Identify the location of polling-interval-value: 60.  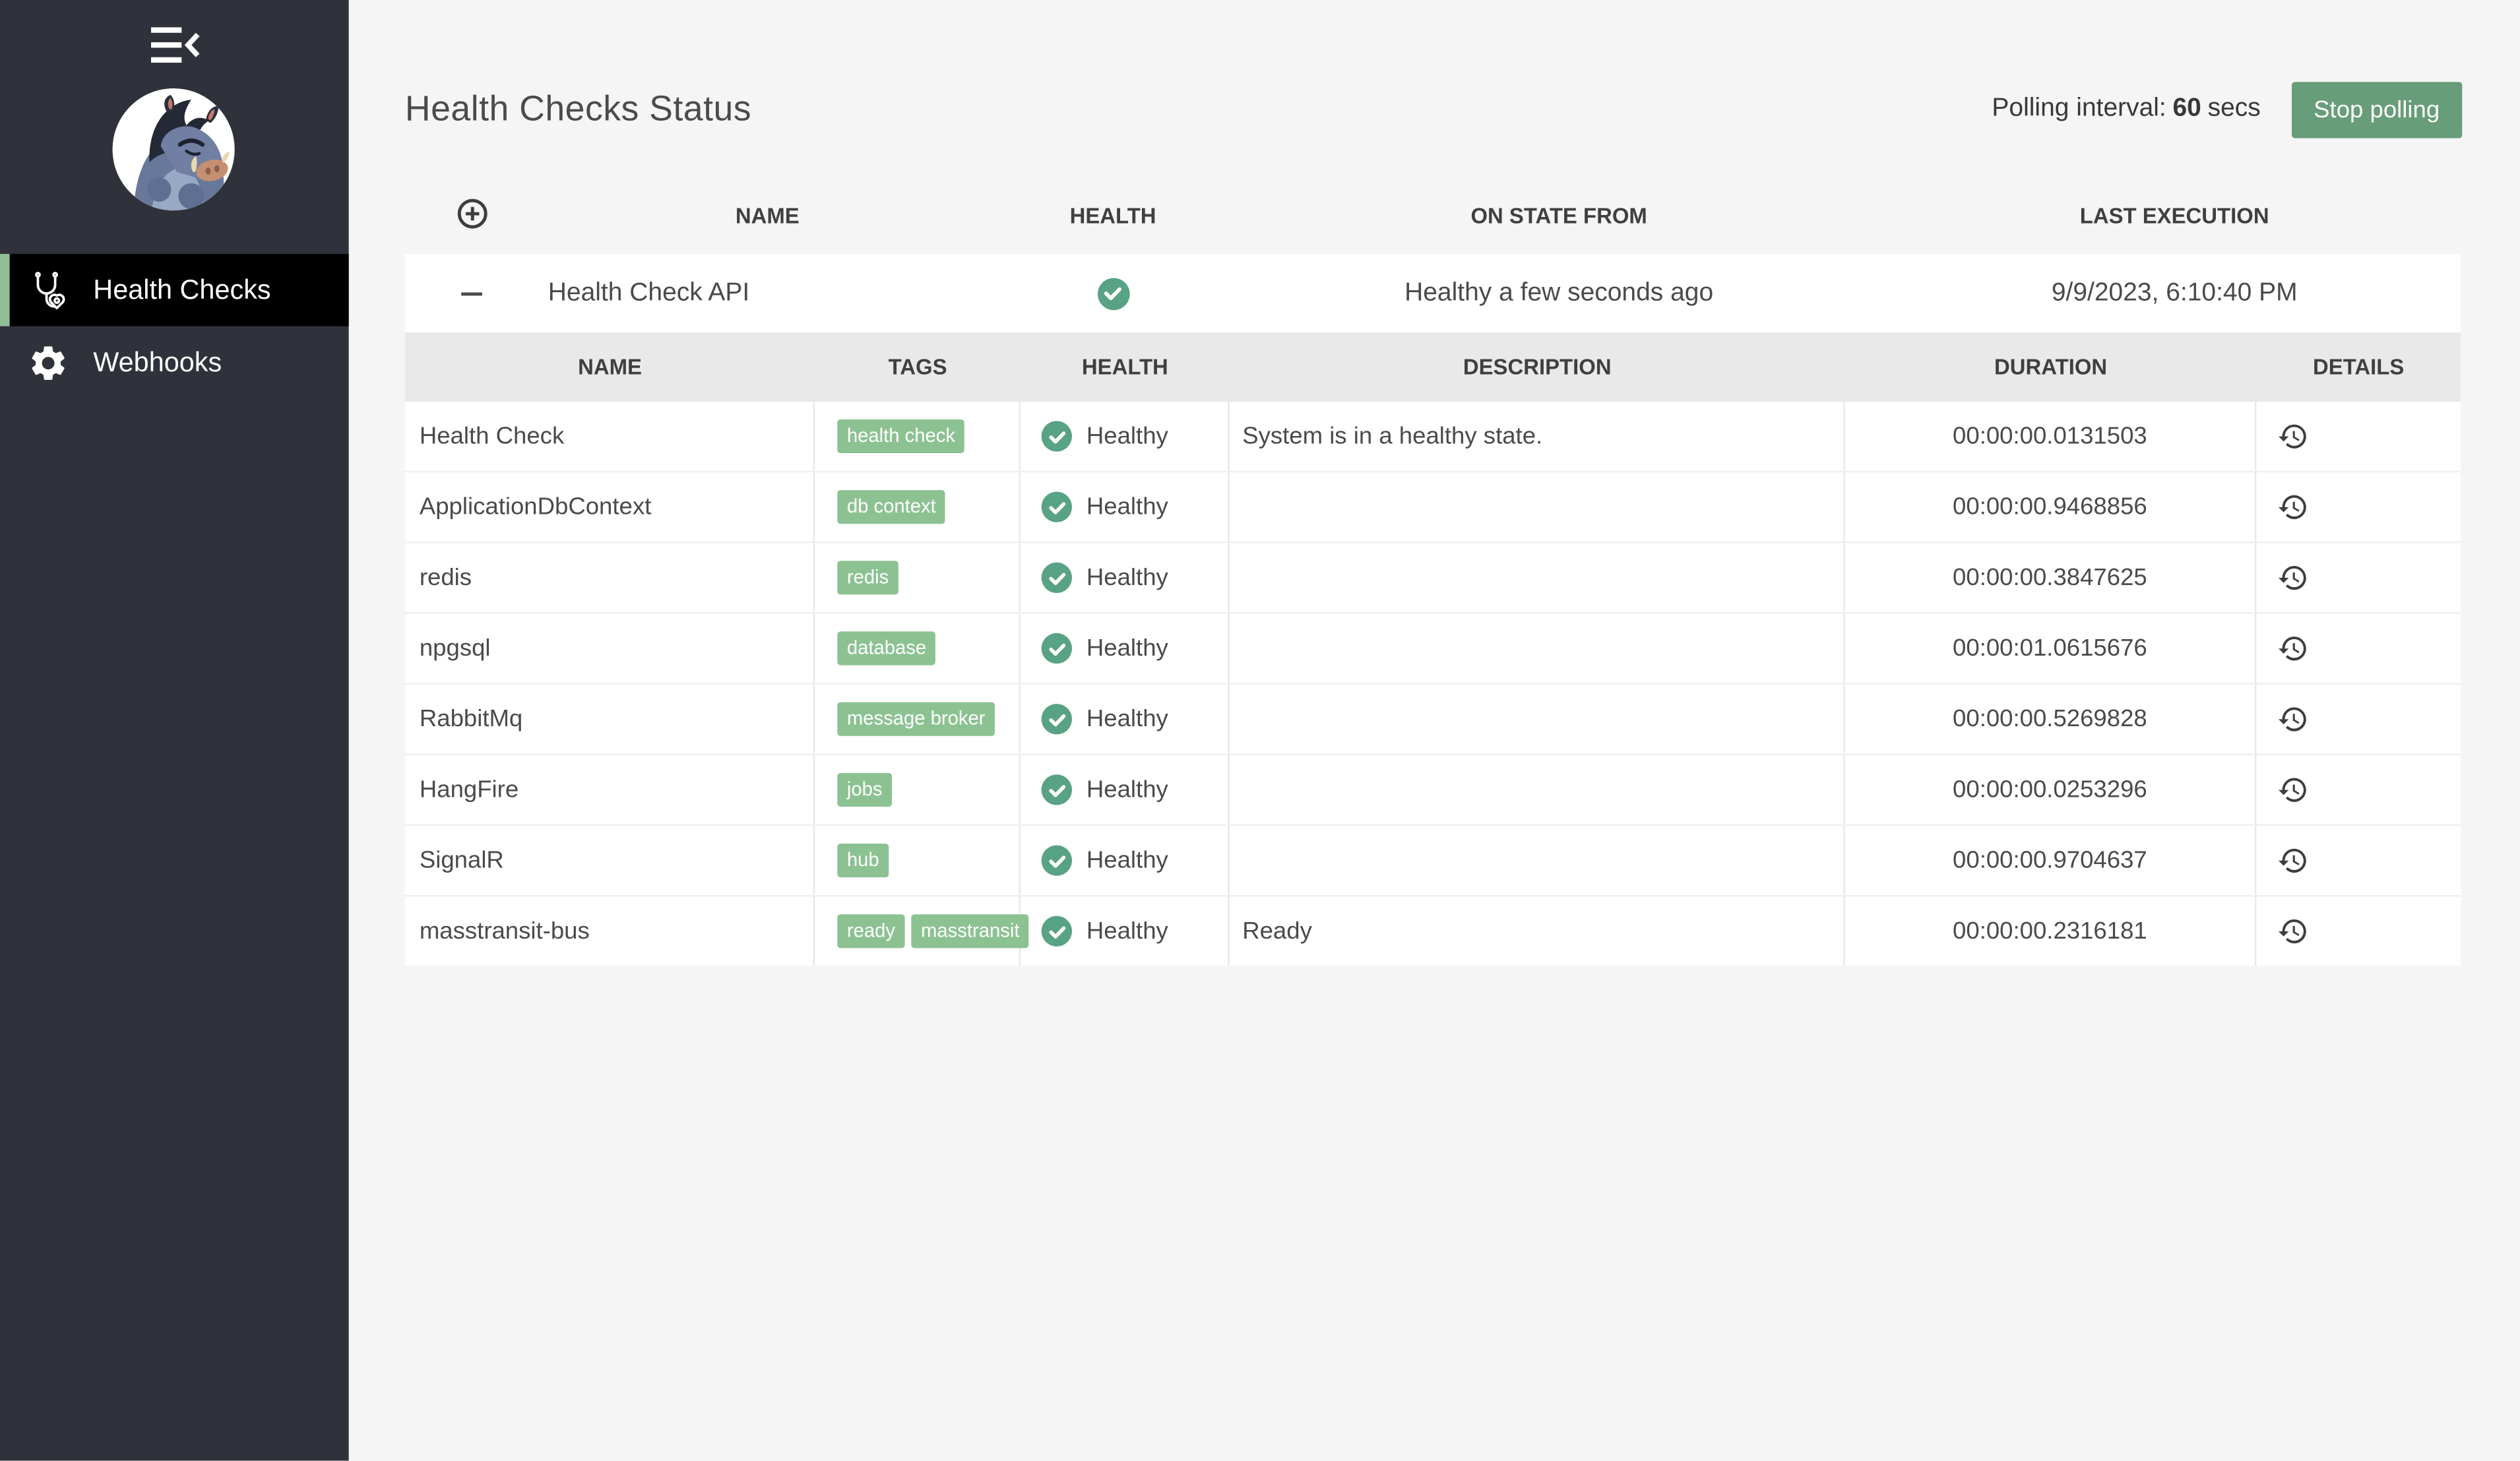
(2186, 108).